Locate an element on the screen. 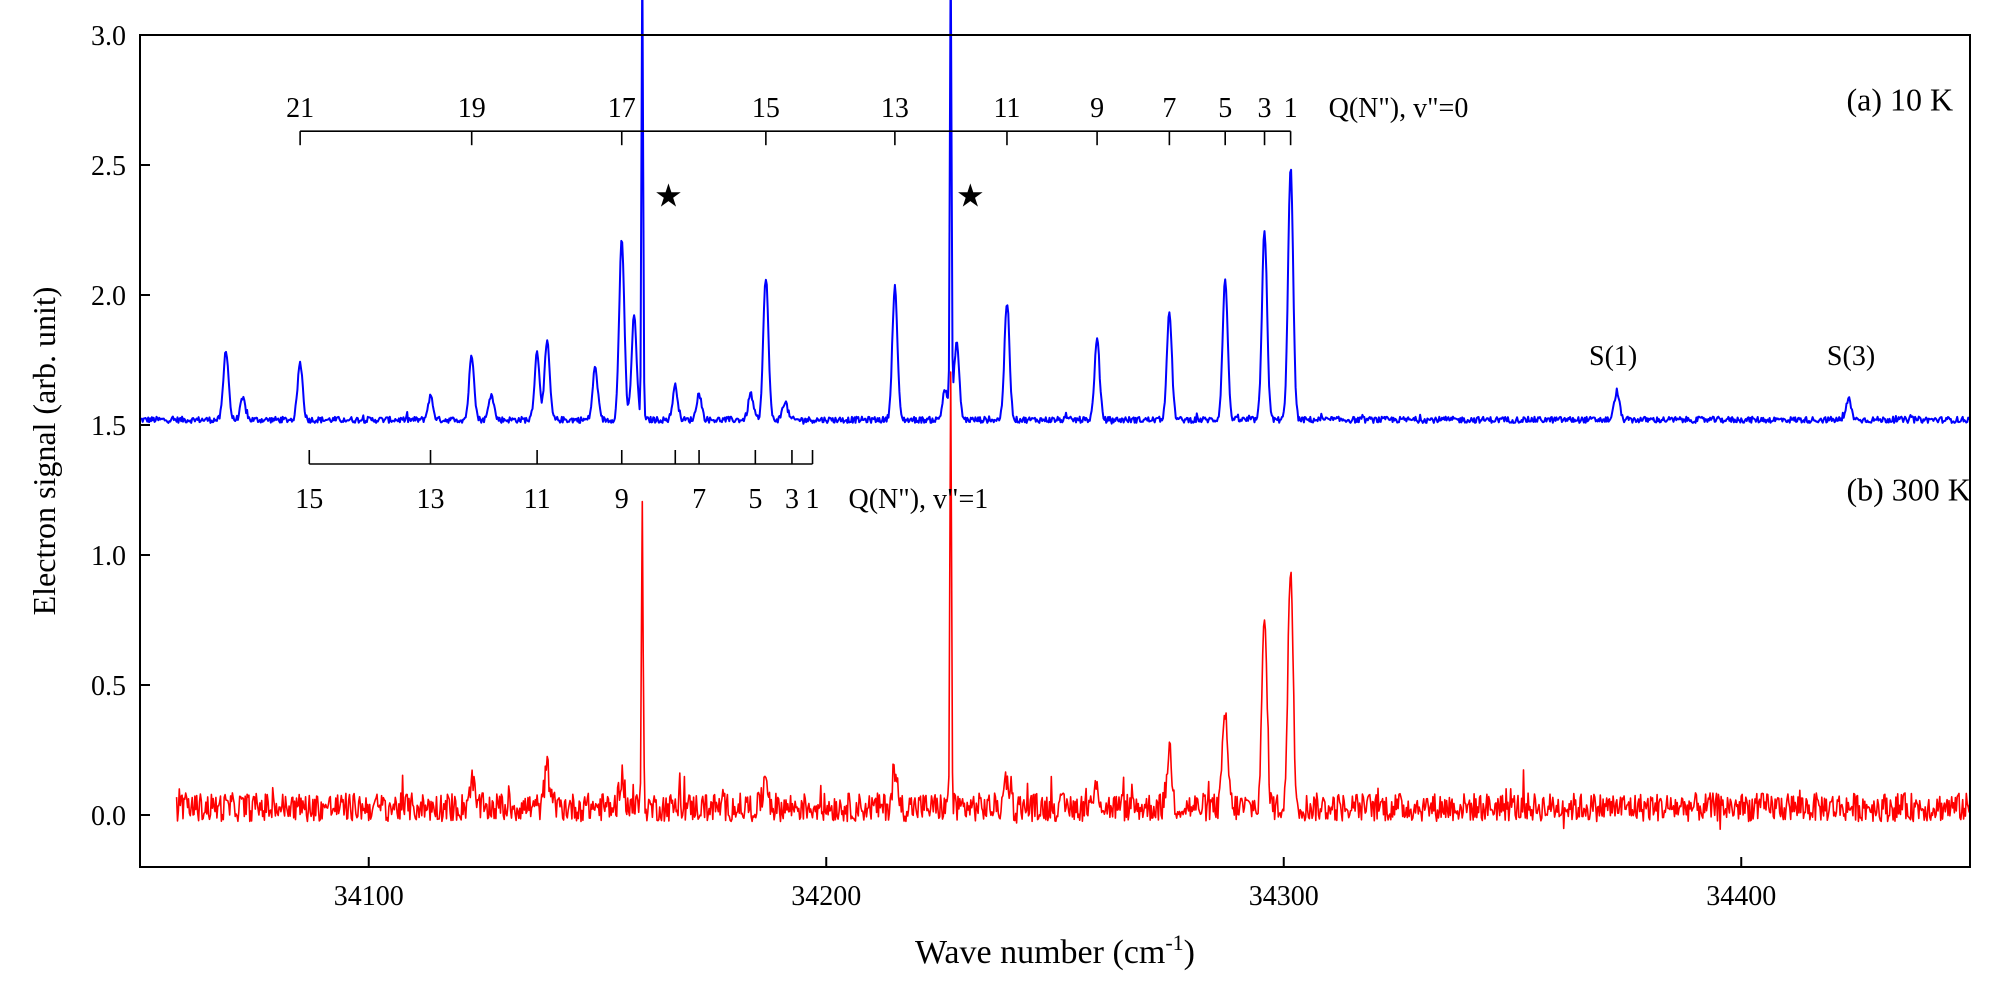  annotation-label: (b) 300 K is located at coordinates (1908, 489).